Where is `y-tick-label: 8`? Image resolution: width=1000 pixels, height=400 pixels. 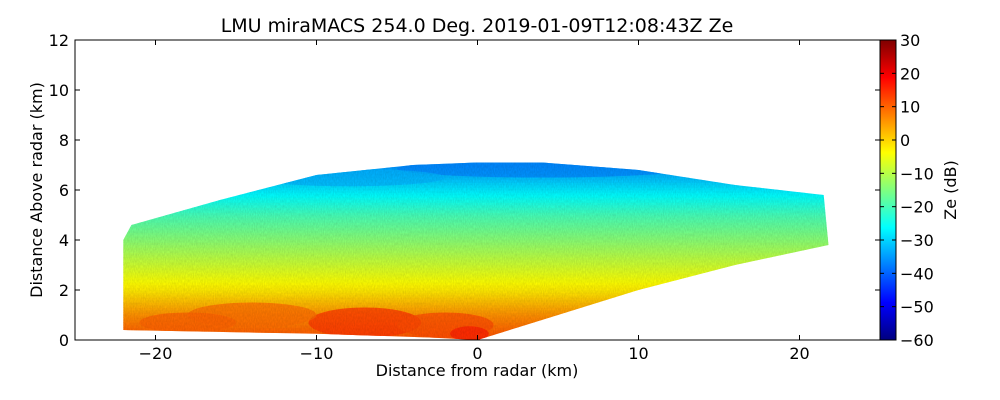 y-tick-label: 8 is located at coordinates (64, 140).